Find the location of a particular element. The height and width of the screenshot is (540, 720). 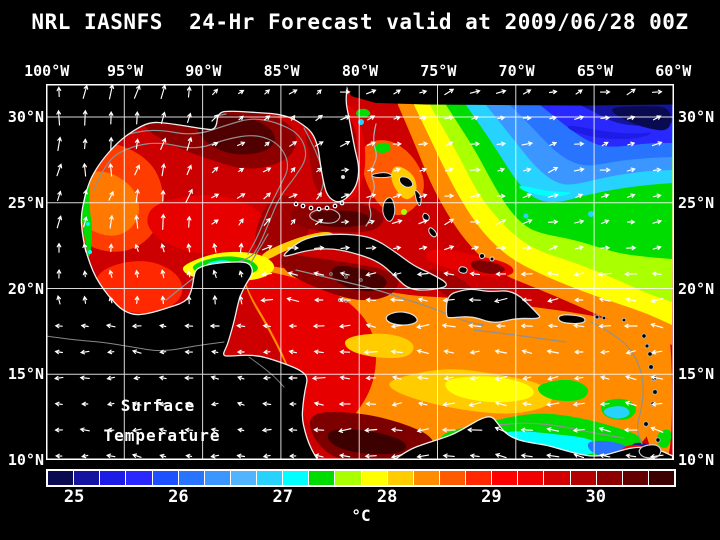

colorbar-unit-label: °C is located at coordinates (361, 515).